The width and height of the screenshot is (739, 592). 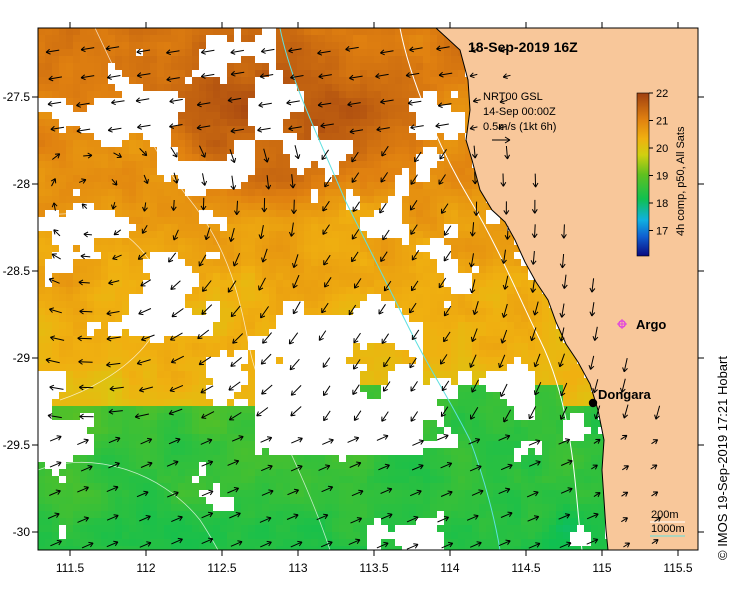 I want to click on credit-text: © IMOS 19-Sep-2019 17:21 Hobart, so click(x=722, y=458).